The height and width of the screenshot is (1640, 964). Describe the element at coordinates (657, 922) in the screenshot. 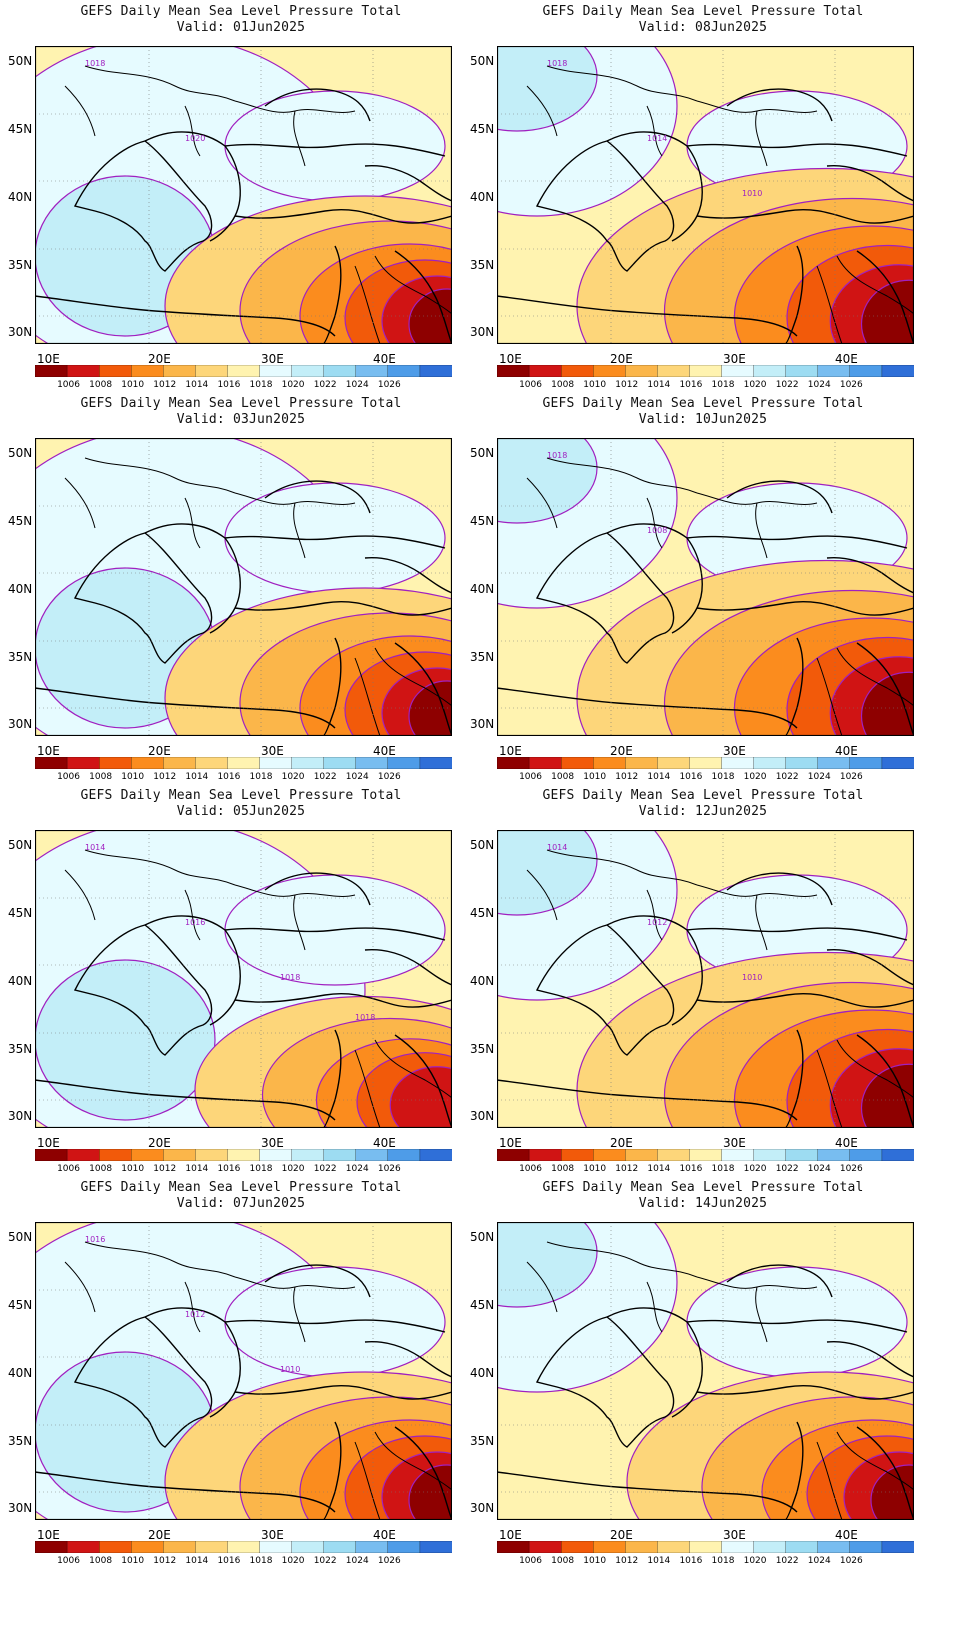

I see `contour-label: 1012` at that location.